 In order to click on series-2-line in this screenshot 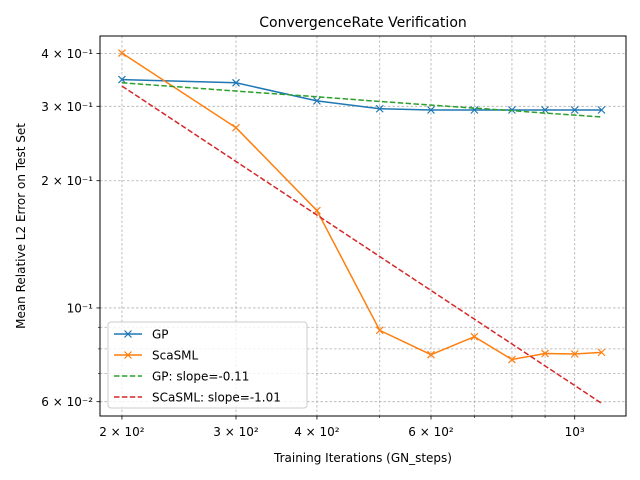, I will do `click(361, 100)`.